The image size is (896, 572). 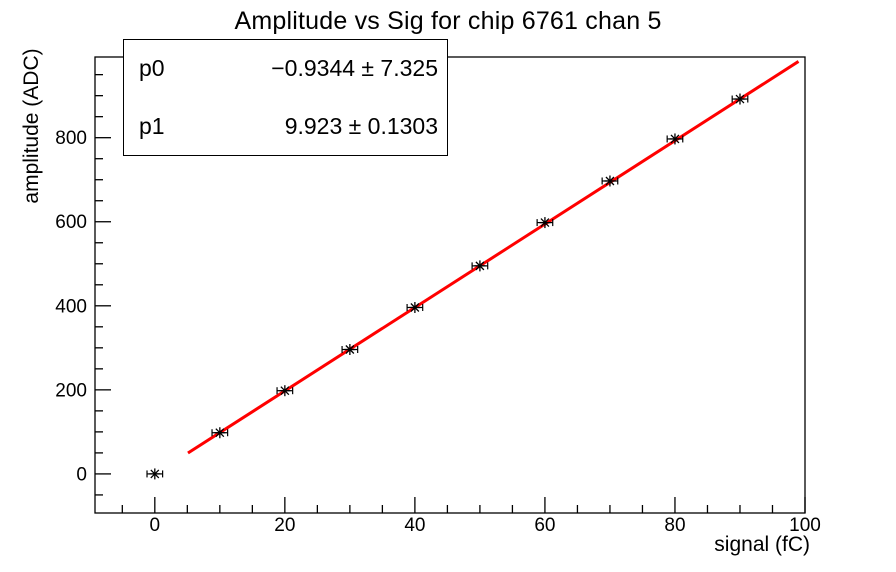 What do you see at coordinates (71, 138) in the screenshot?
I see `y-tick-label: 800` at bounding box center [71, 138].